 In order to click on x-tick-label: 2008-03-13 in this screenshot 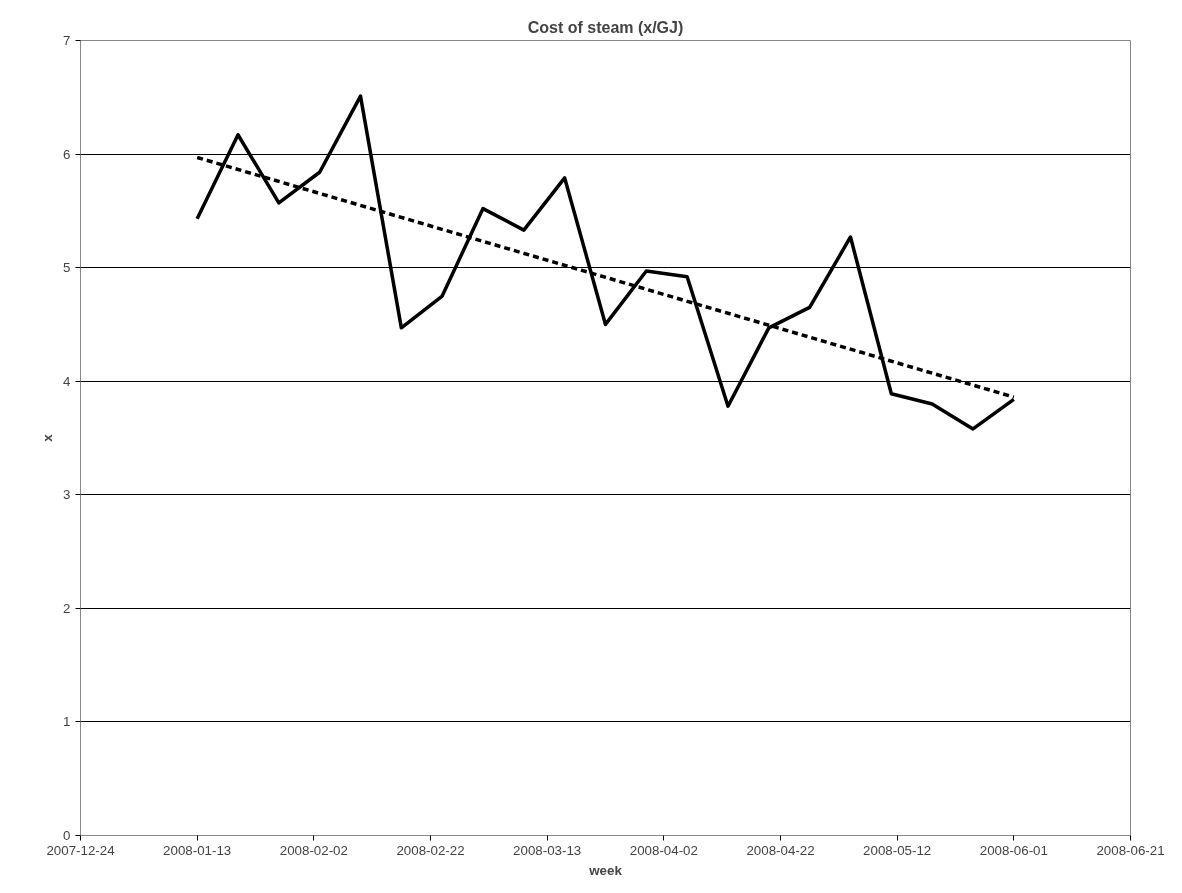, I will do `click(547, 850)`.